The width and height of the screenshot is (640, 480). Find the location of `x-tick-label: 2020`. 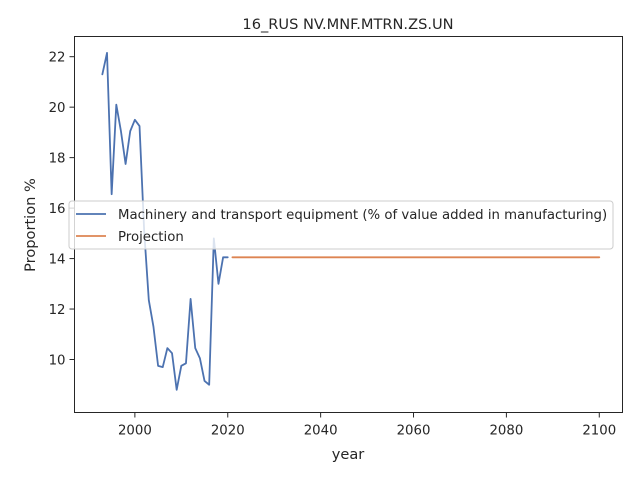

x-tick-label: 2020 is located at coordinates (228, 431).